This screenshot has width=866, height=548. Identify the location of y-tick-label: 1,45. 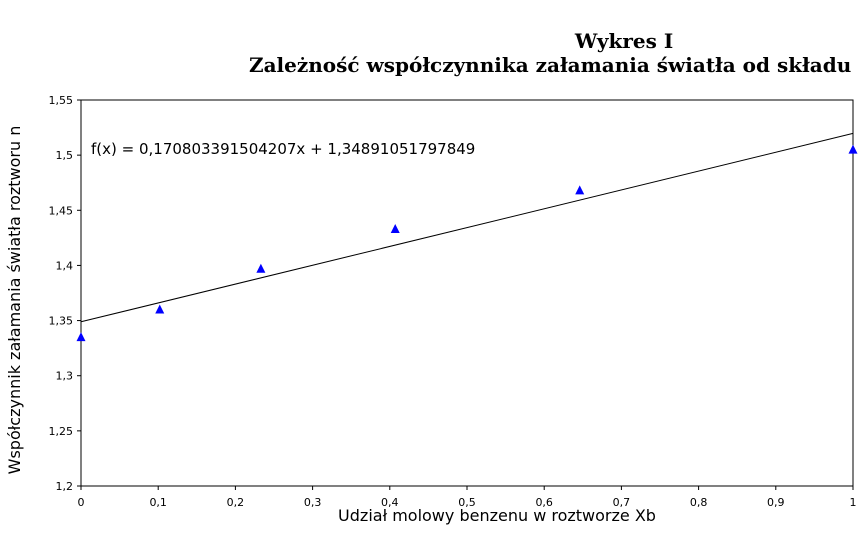
(61, 210).